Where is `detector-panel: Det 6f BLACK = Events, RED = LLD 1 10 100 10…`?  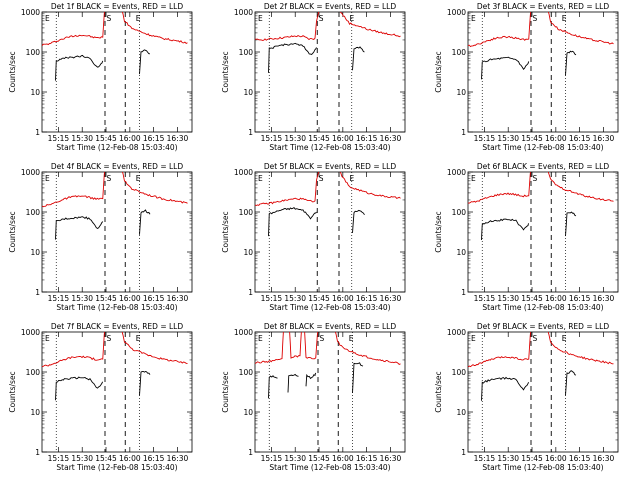
detector-panel: Det 6f BLACK = Events, RED = LLD 1 10 100 10… is located at coordinates (526, 237).